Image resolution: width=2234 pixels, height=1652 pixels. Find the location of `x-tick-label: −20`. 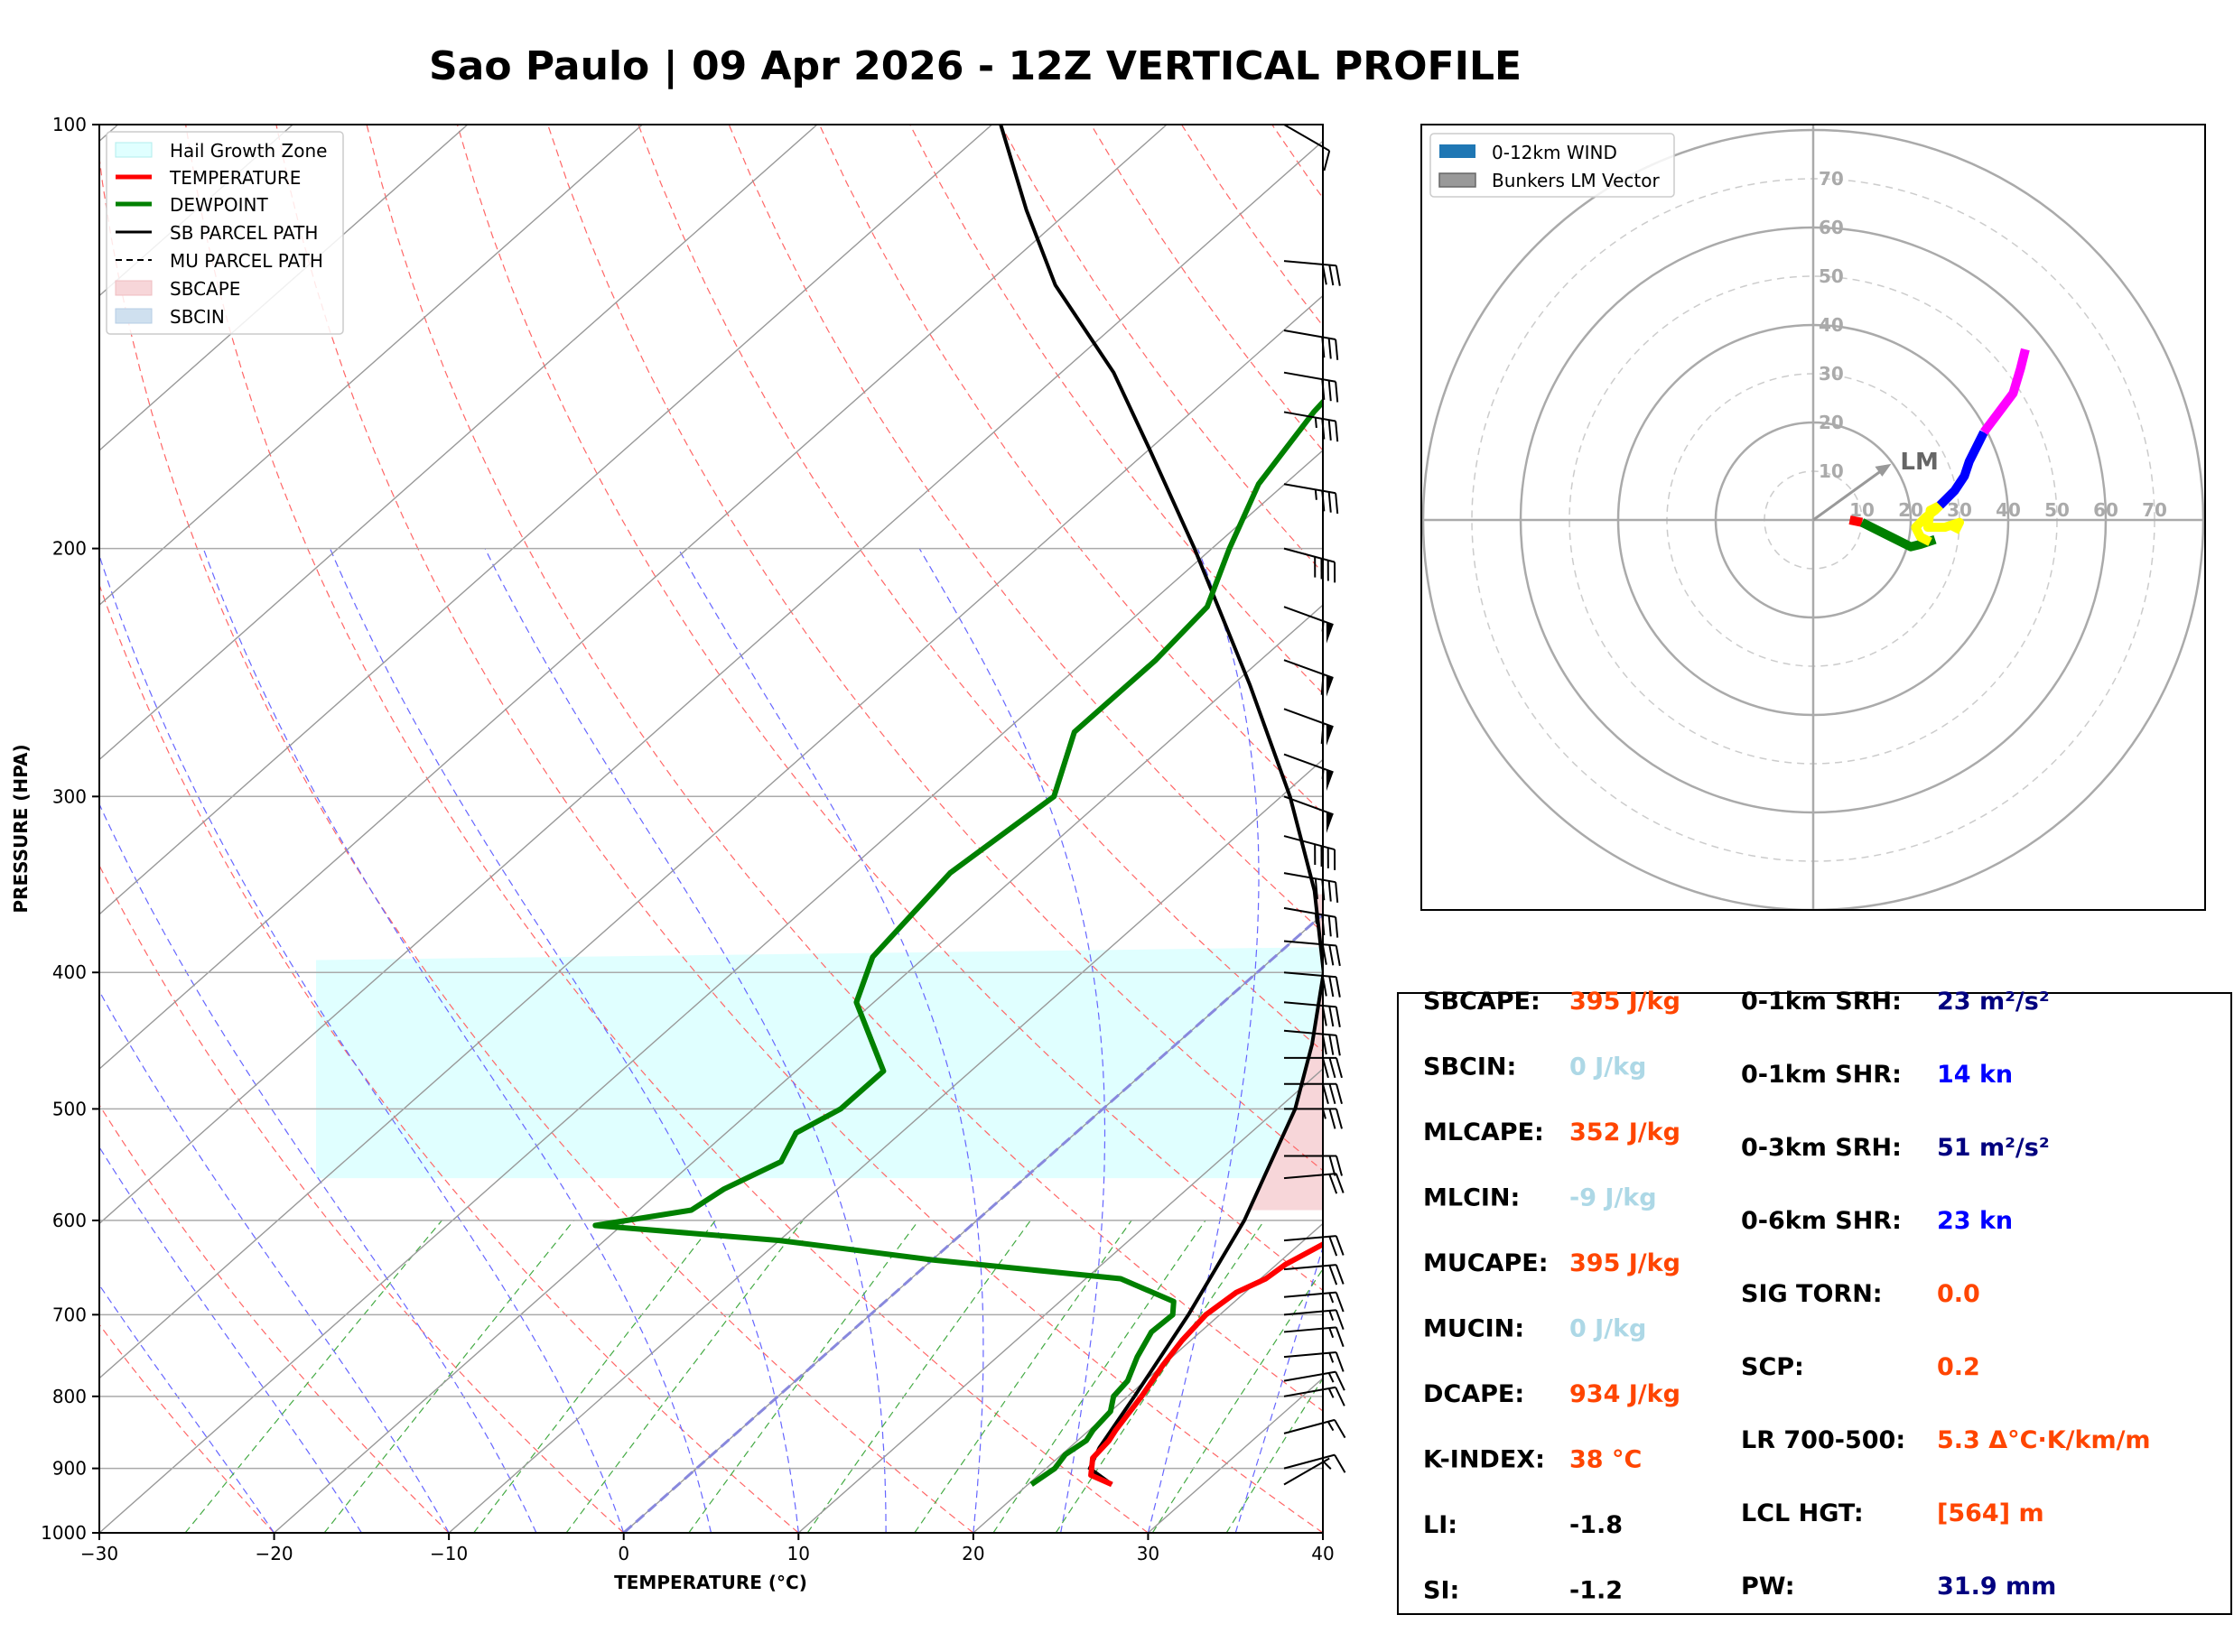

x-tick-label: −20 is located at coordinates (274, 1553).